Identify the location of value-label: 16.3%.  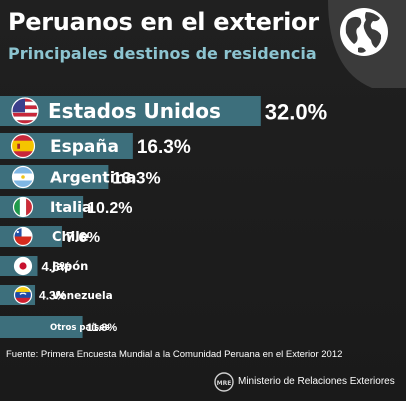
(164, 147).